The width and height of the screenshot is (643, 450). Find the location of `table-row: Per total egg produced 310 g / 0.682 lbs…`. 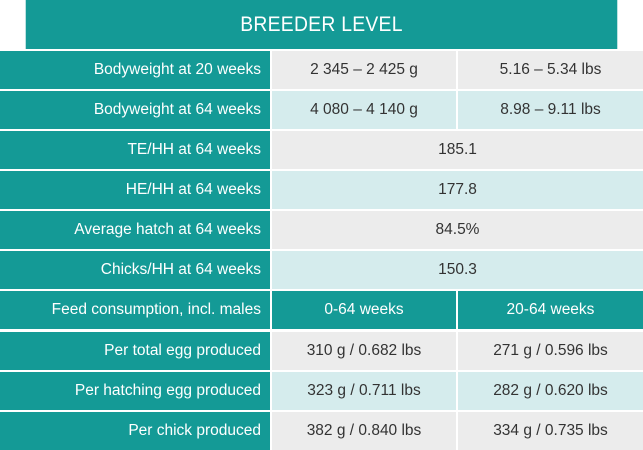

table-row: Per total egg produced 310 g / 0.682 lbs… is located at coordinates (321, 351).